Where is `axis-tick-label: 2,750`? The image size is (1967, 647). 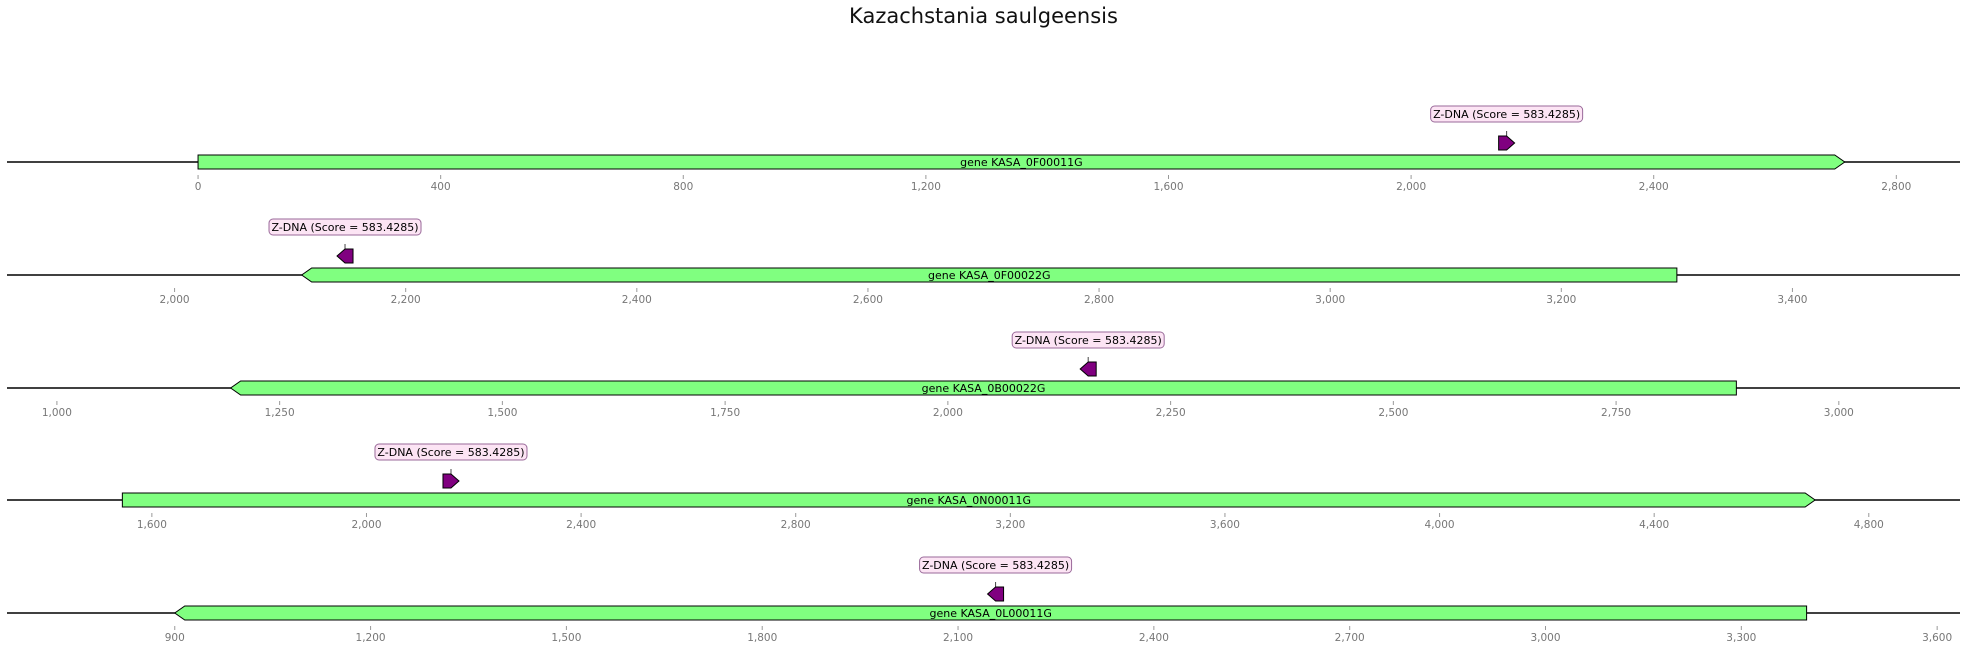
axis-tick-label: 2,750 is located at coordinates (1616, 413).